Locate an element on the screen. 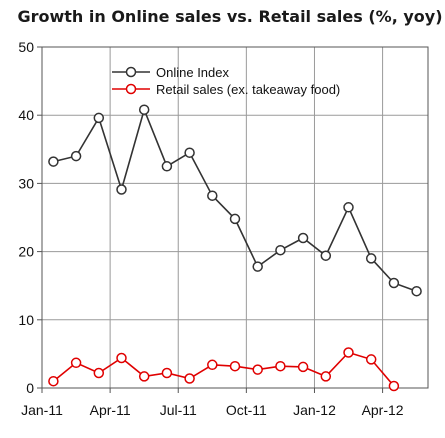  legend-label-online: Online Index is located at coordinates (192, 72).